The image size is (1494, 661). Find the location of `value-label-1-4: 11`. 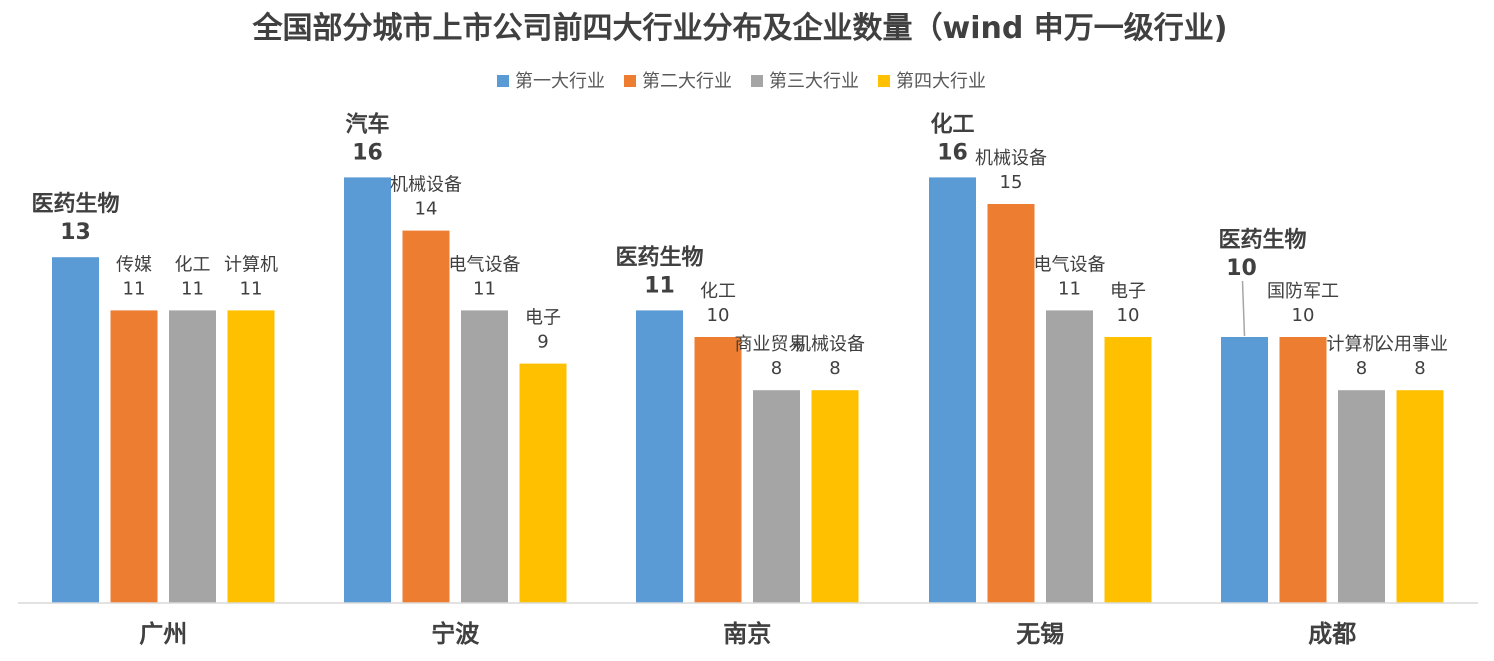

value-label-1-4: 11 is located at coordinates (251, 288).